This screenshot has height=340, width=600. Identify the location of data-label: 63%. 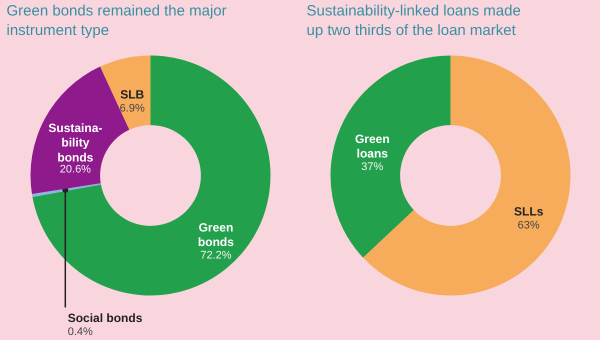
(529, 226).